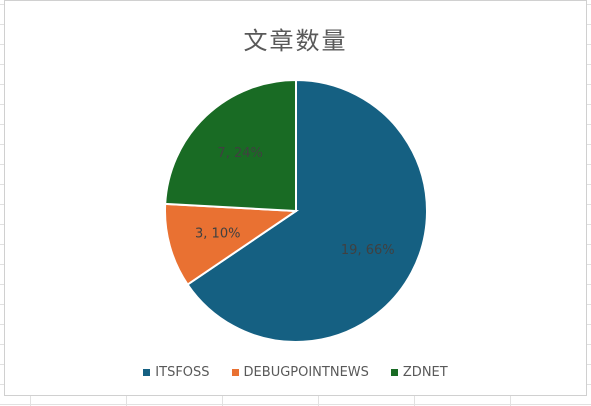 The width and height of the screenshot is (591, 406). Describe the element at coordinates (394, 372) in the screenshot. I see `legend-swatch-zdnet` at that location.